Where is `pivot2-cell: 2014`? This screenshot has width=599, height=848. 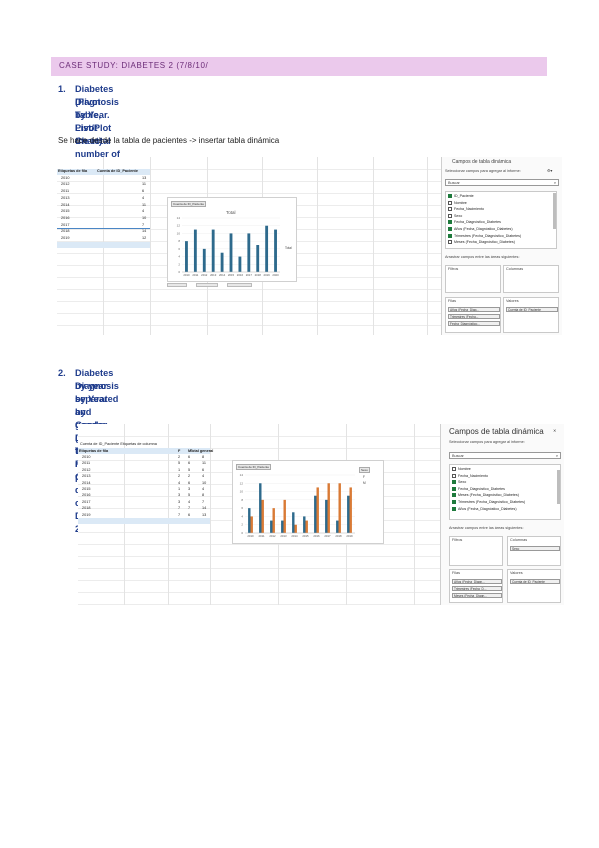
pivot2-cell: 2014 is located at coordinates (86, 482).